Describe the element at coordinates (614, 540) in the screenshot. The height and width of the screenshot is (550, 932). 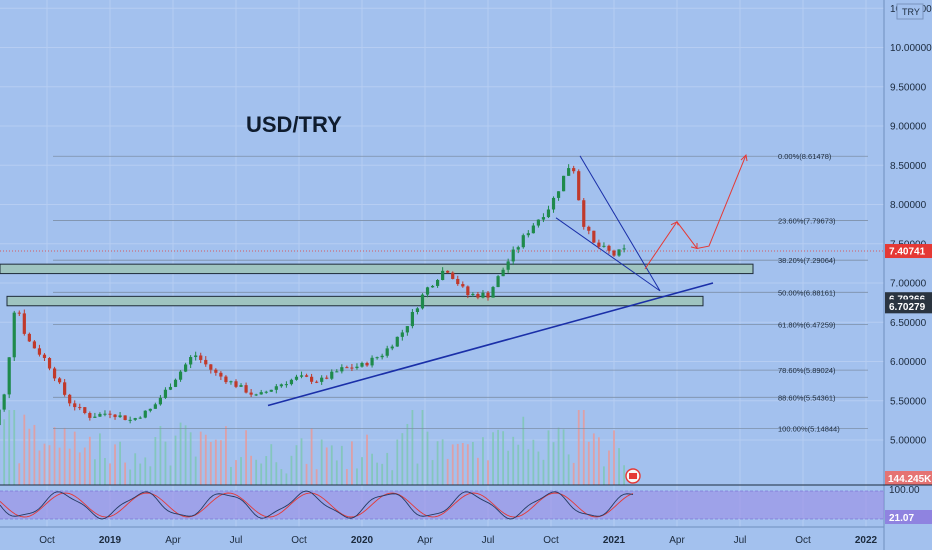
I see `time-tick-label: 2021` at that location.